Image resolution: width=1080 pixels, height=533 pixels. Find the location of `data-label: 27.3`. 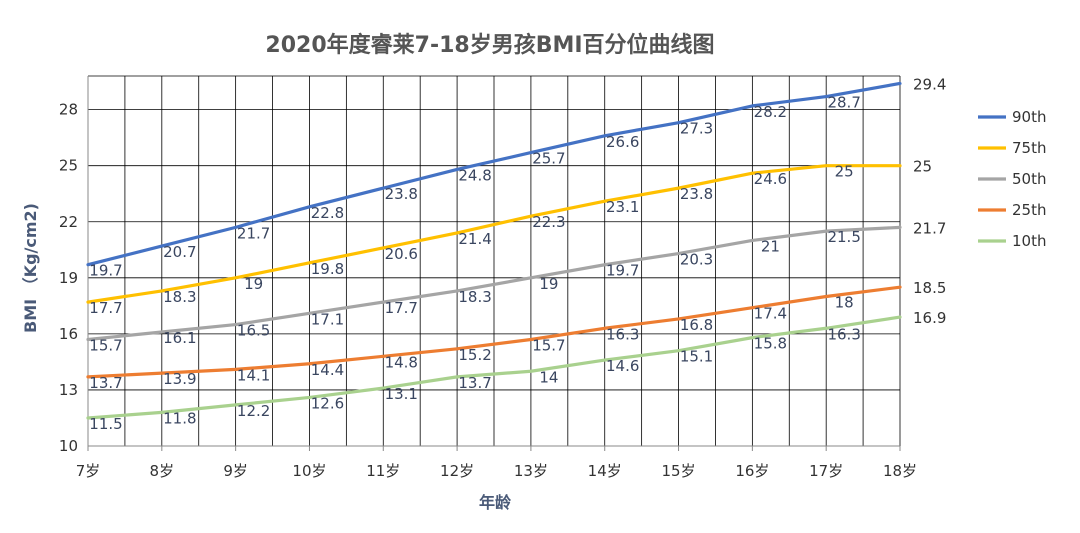

data-label: 27.3 is located at coordinates (696, 129).